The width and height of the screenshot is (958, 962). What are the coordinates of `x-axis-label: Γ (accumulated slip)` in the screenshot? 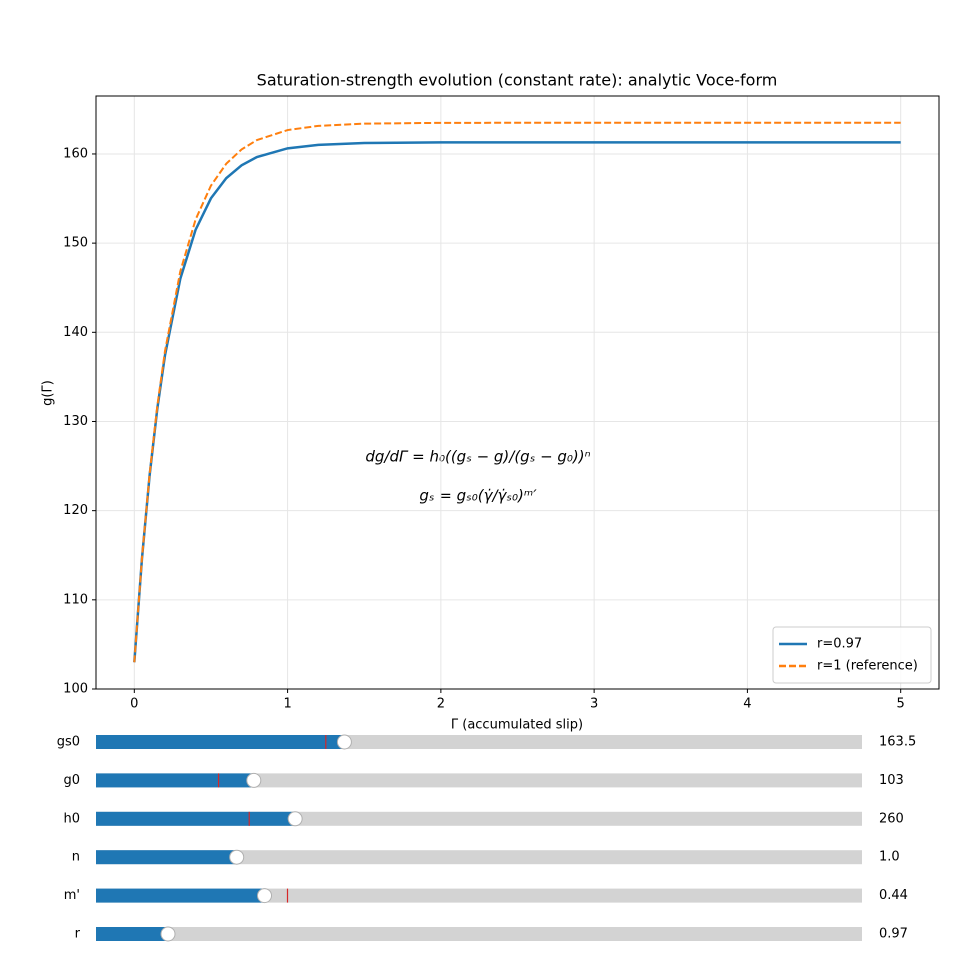 It's located at (517, 725).